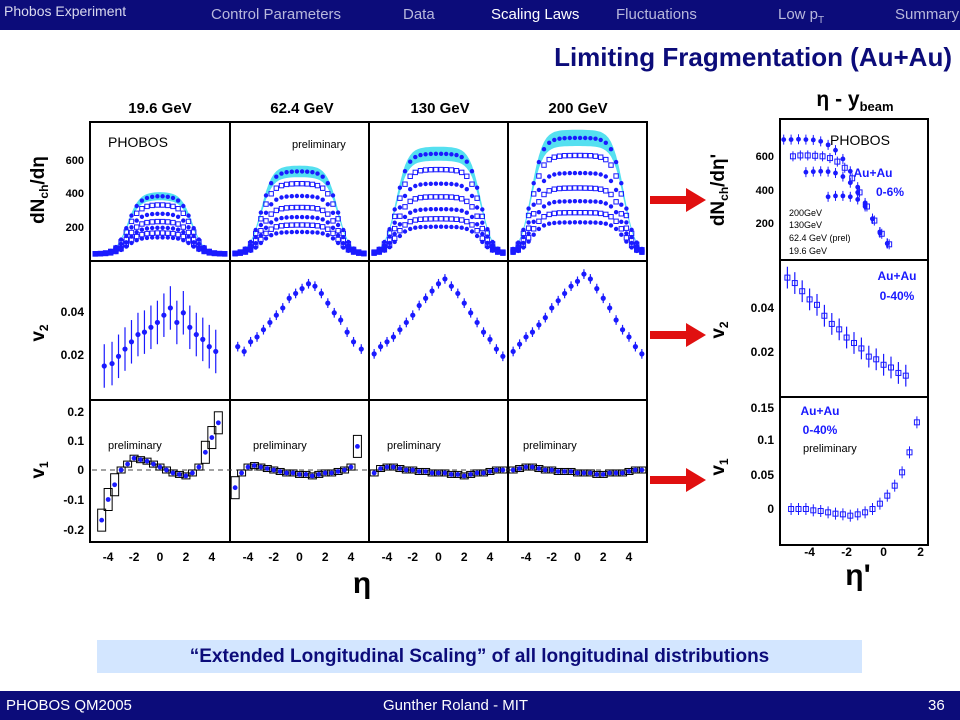  What do you see at coordinates (134, 557) in the screenshot?
I see `xtick-label: -2` at bounding box center [134, 557].